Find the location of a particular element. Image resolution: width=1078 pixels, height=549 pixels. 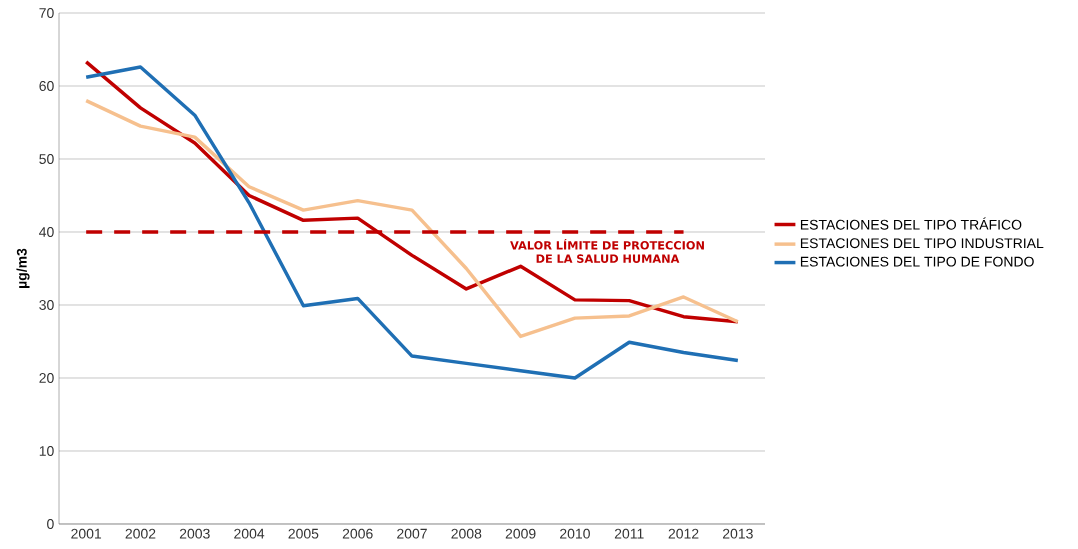

x-tick-label: 2009 is located at coordinates (520, 533).